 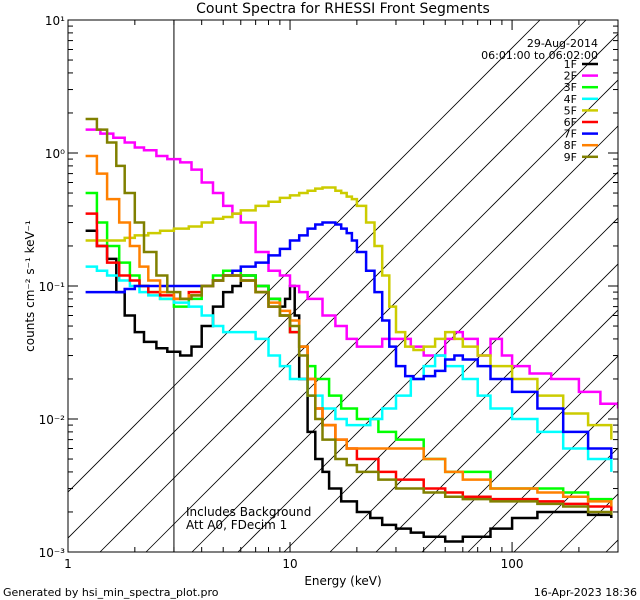 I want to click on annotation-attenuator: Att A0, FDecim 1, so click(x=236, y=525).